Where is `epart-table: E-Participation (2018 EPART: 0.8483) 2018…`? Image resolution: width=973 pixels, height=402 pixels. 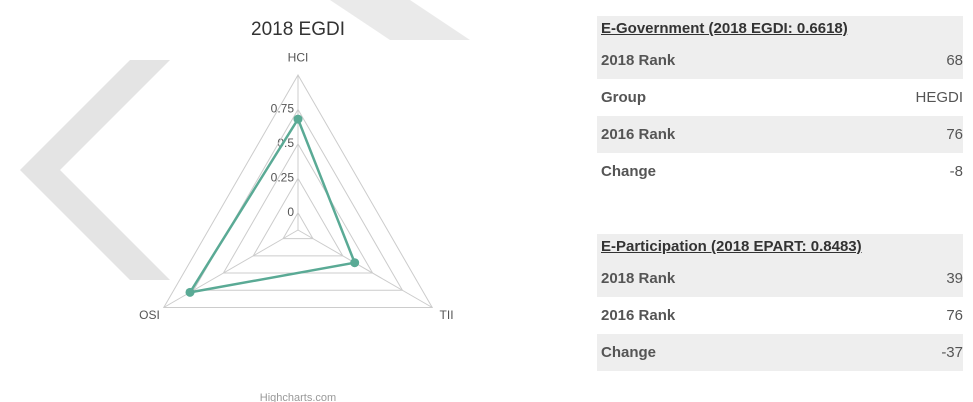
epart-table: E-Participation (2018 EPART: 0.8483) 2018… is located at coordinates (780, 302).